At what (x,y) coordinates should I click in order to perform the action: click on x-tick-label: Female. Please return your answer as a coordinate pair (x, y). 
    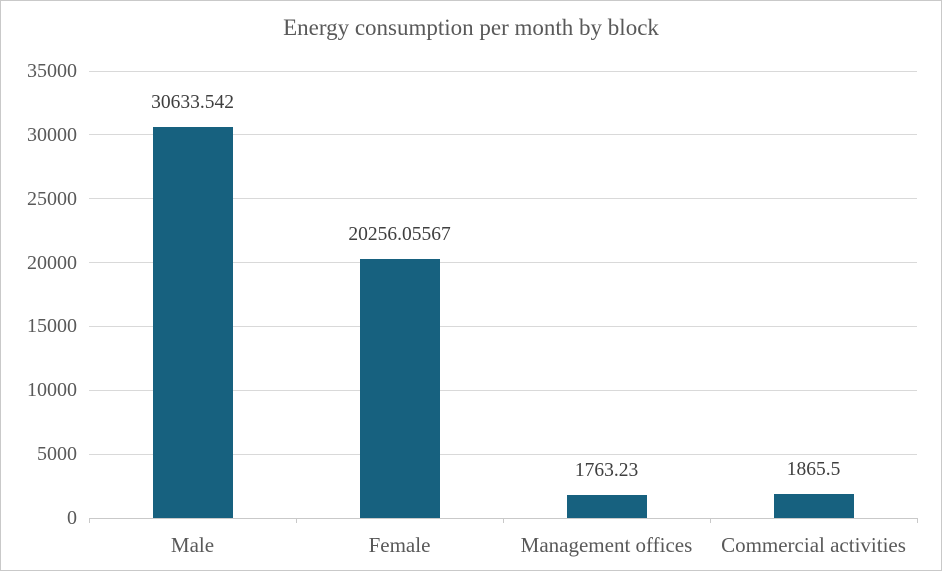
    Looking at the image, I should click on (399, 545).